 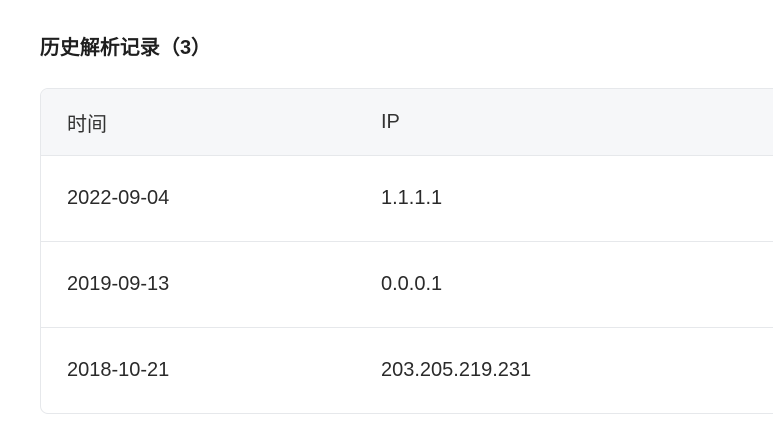 What do you see at coordinates (412, 198) in the screenshot?
I see `cell-ip: 1.1.1.1` at bounding box center [412, 198].